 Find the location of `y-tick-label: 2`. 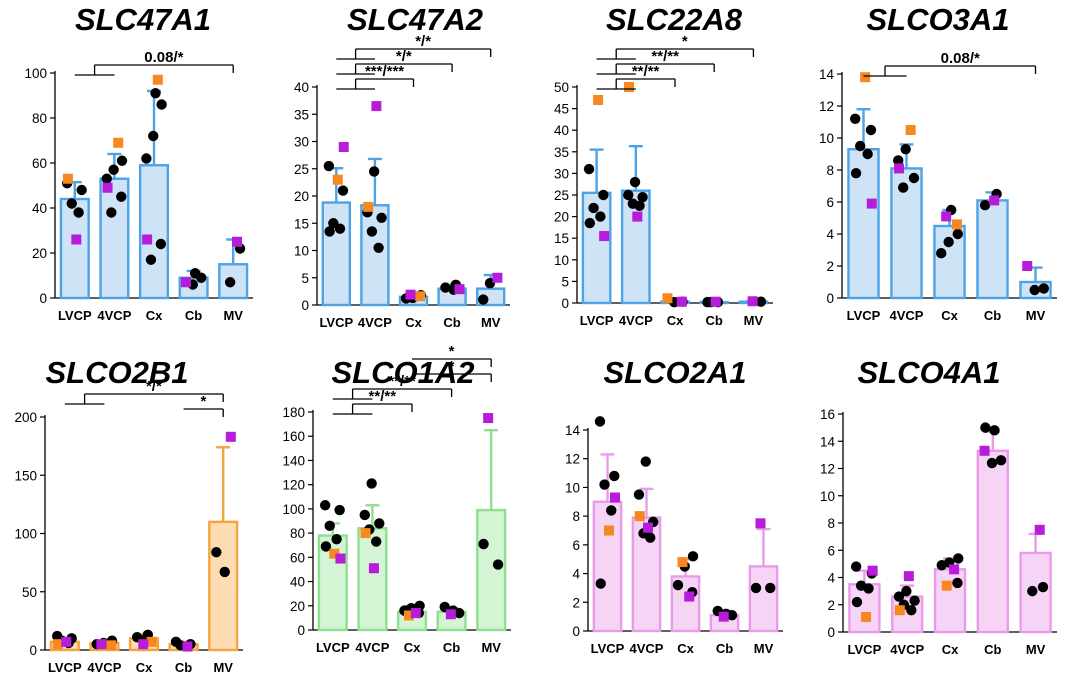

y-tick-label: 2 is located at coordinates (576, 602).